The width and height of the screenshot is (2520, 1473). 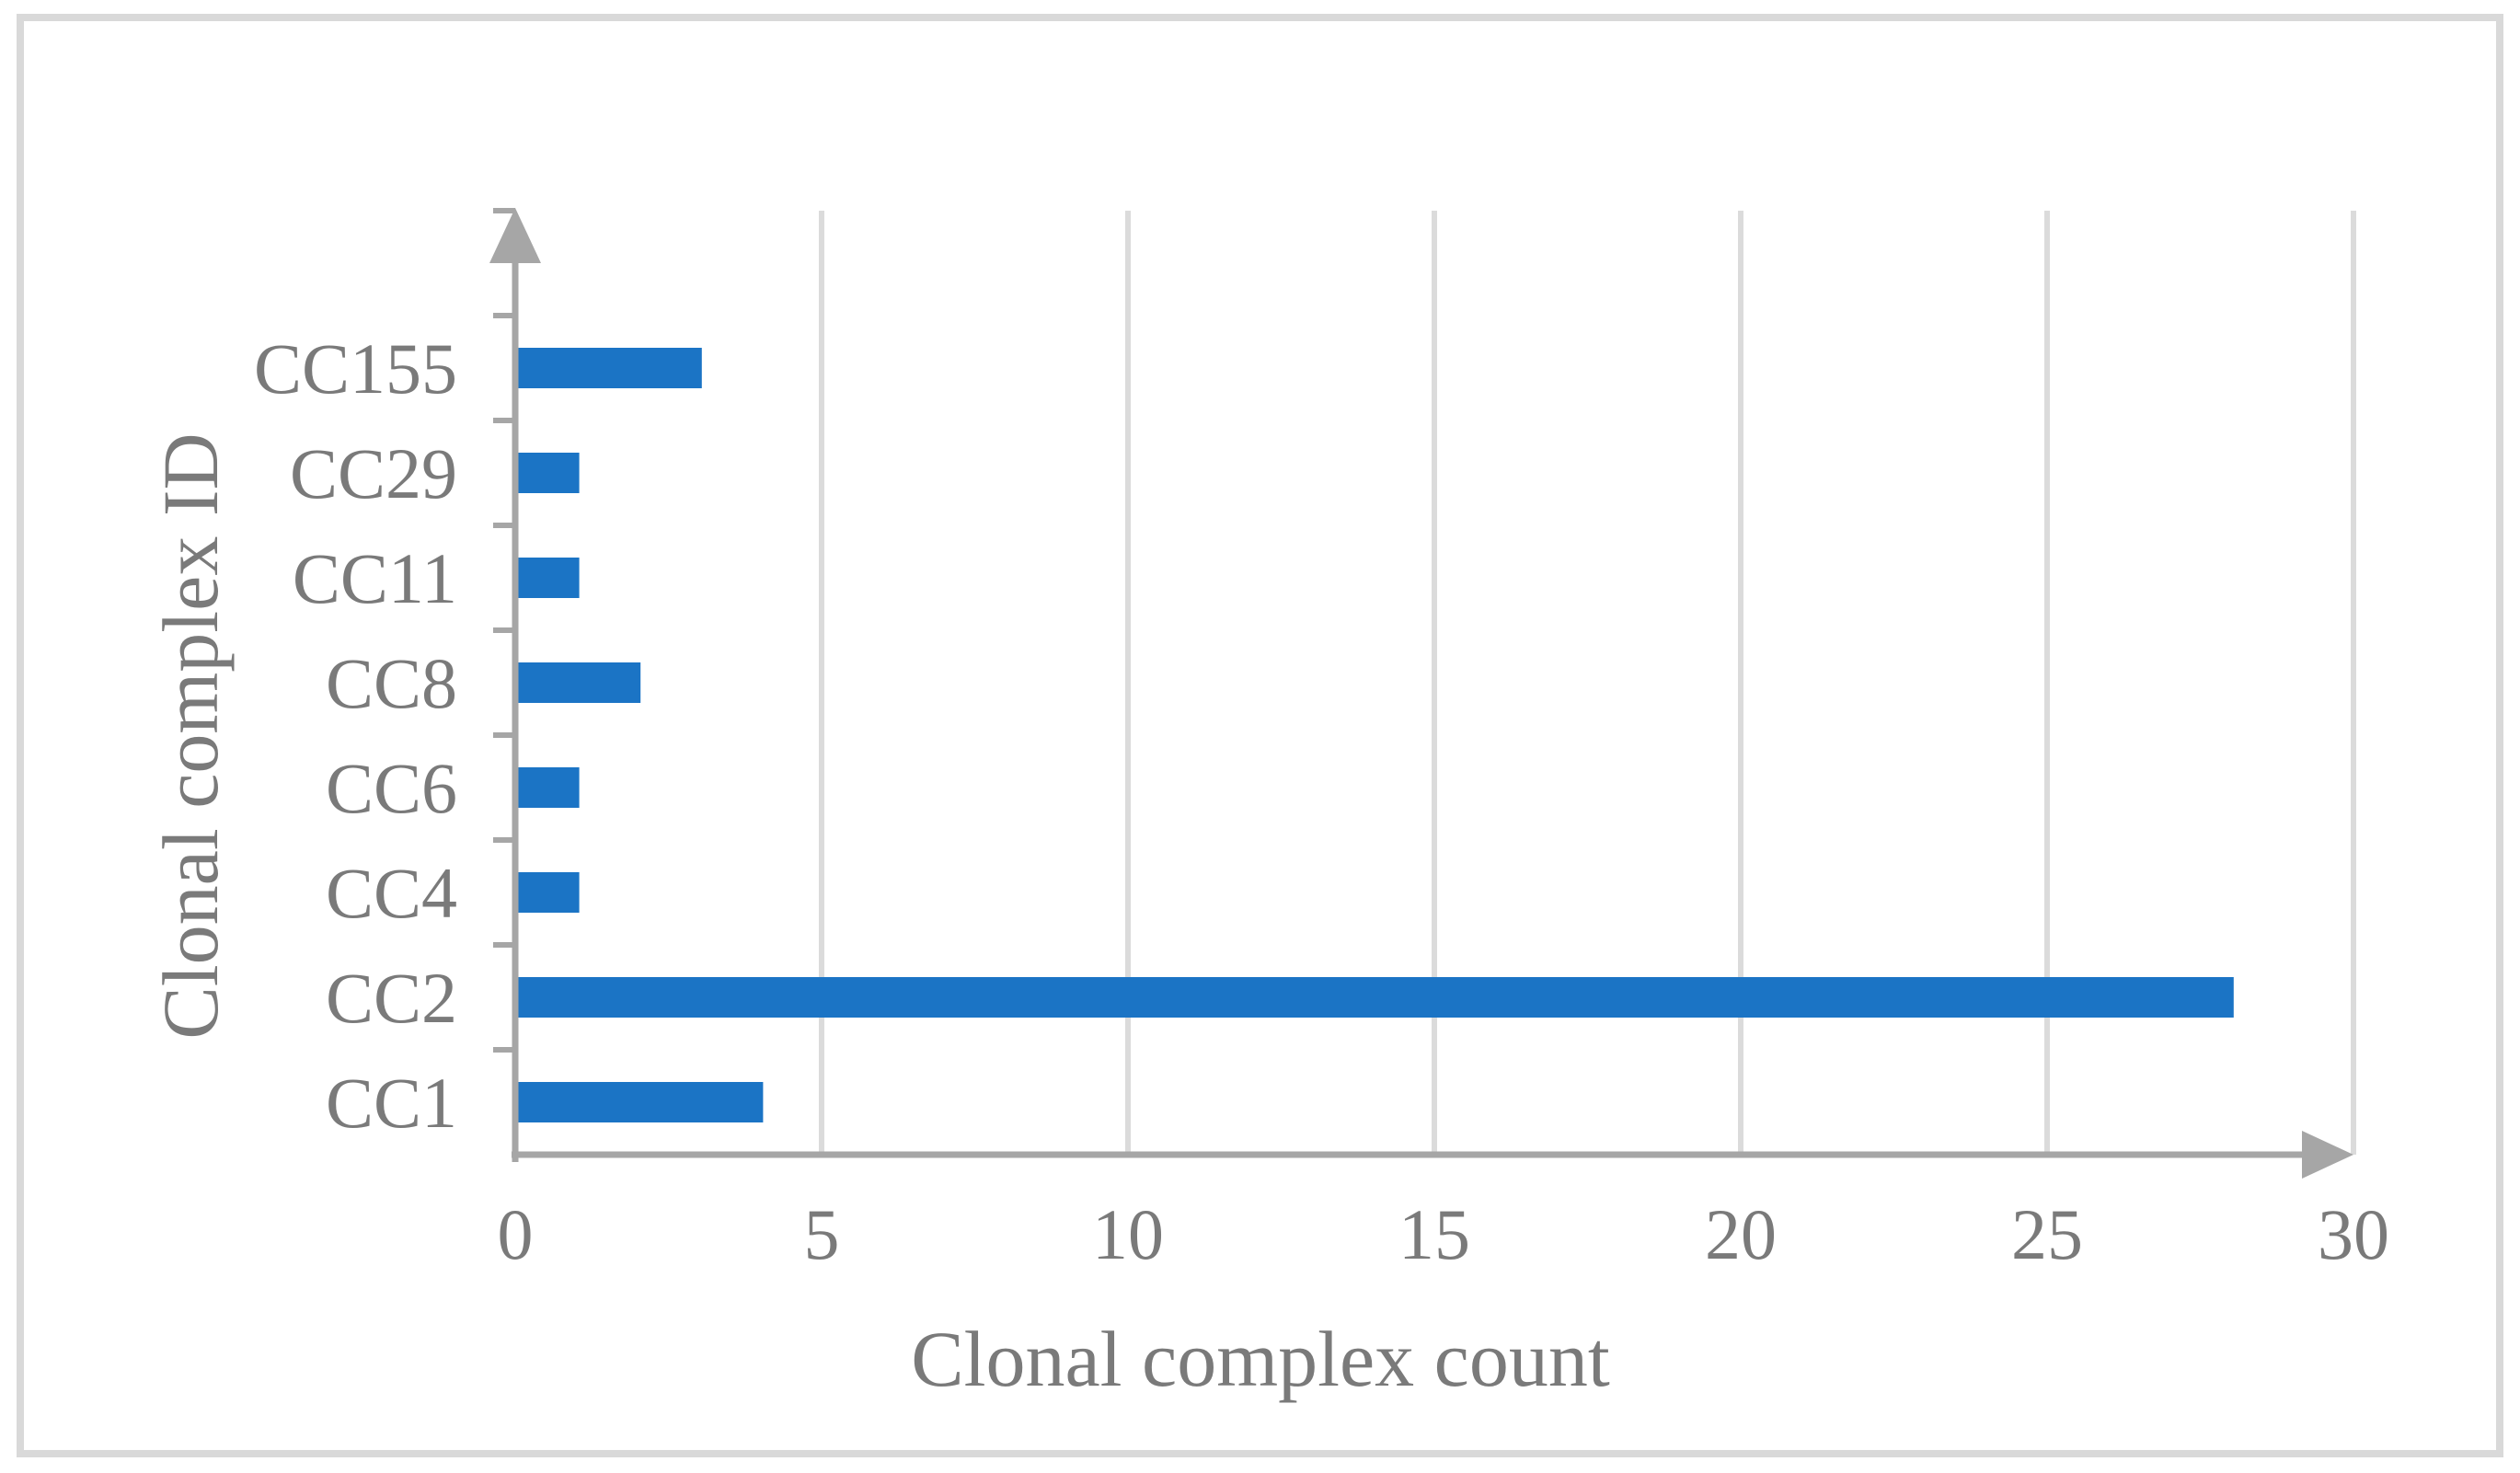 I want to click on x-axis-title: Clonal complex count, so click(x=1260, y=1359).